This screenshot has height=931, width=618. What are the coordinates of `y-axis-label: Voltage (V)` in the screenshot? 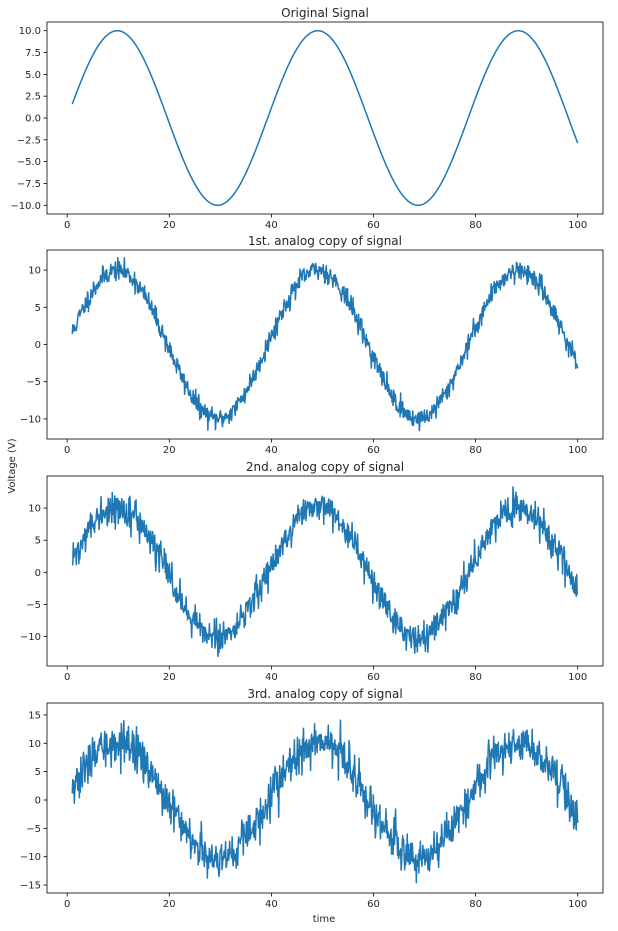 It's located at (12, 465).